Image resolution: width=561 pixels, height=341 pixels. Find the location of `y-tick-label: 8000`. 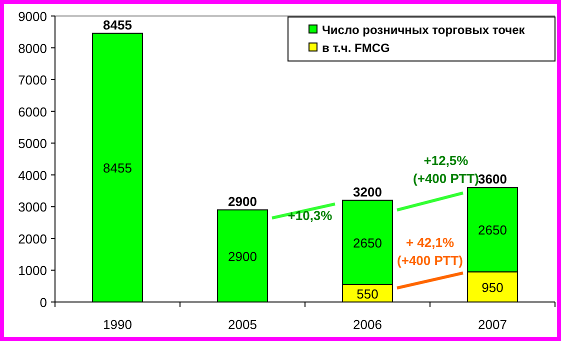

y-tick-label: 8000 is located at coordinates (32, 48).